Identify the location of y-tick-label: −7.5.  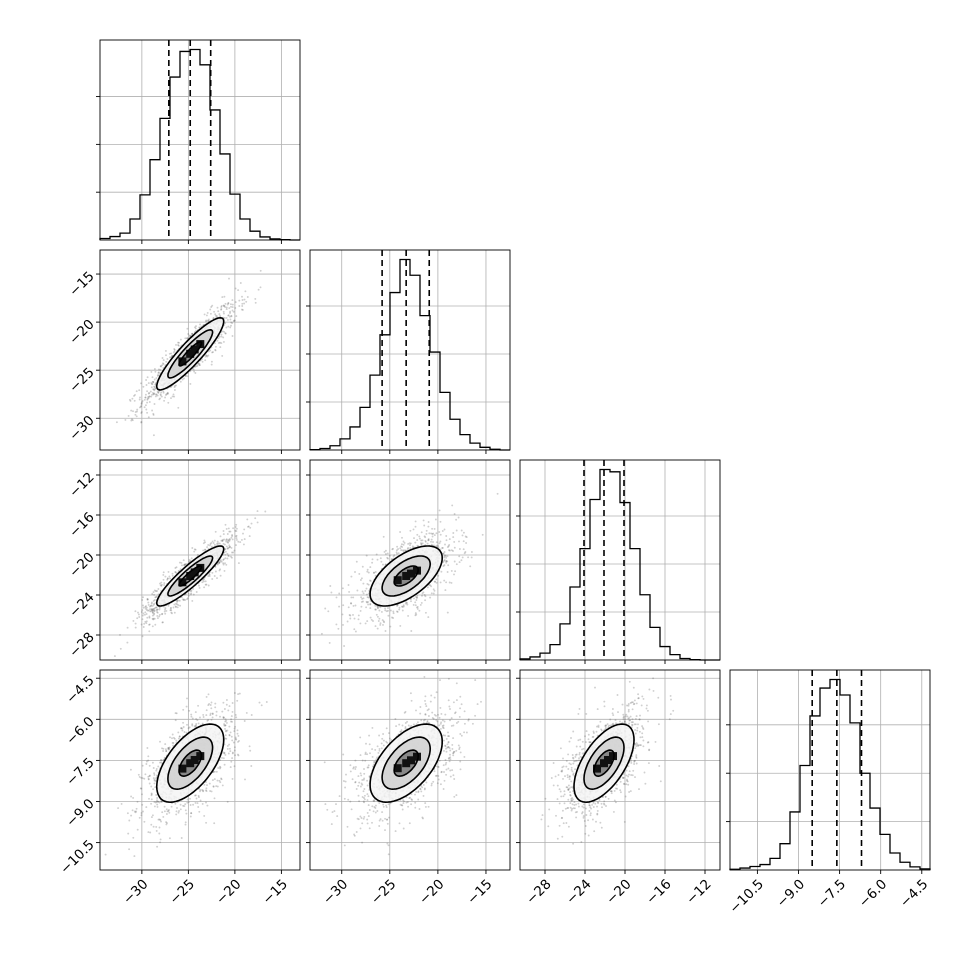
(80, 772).